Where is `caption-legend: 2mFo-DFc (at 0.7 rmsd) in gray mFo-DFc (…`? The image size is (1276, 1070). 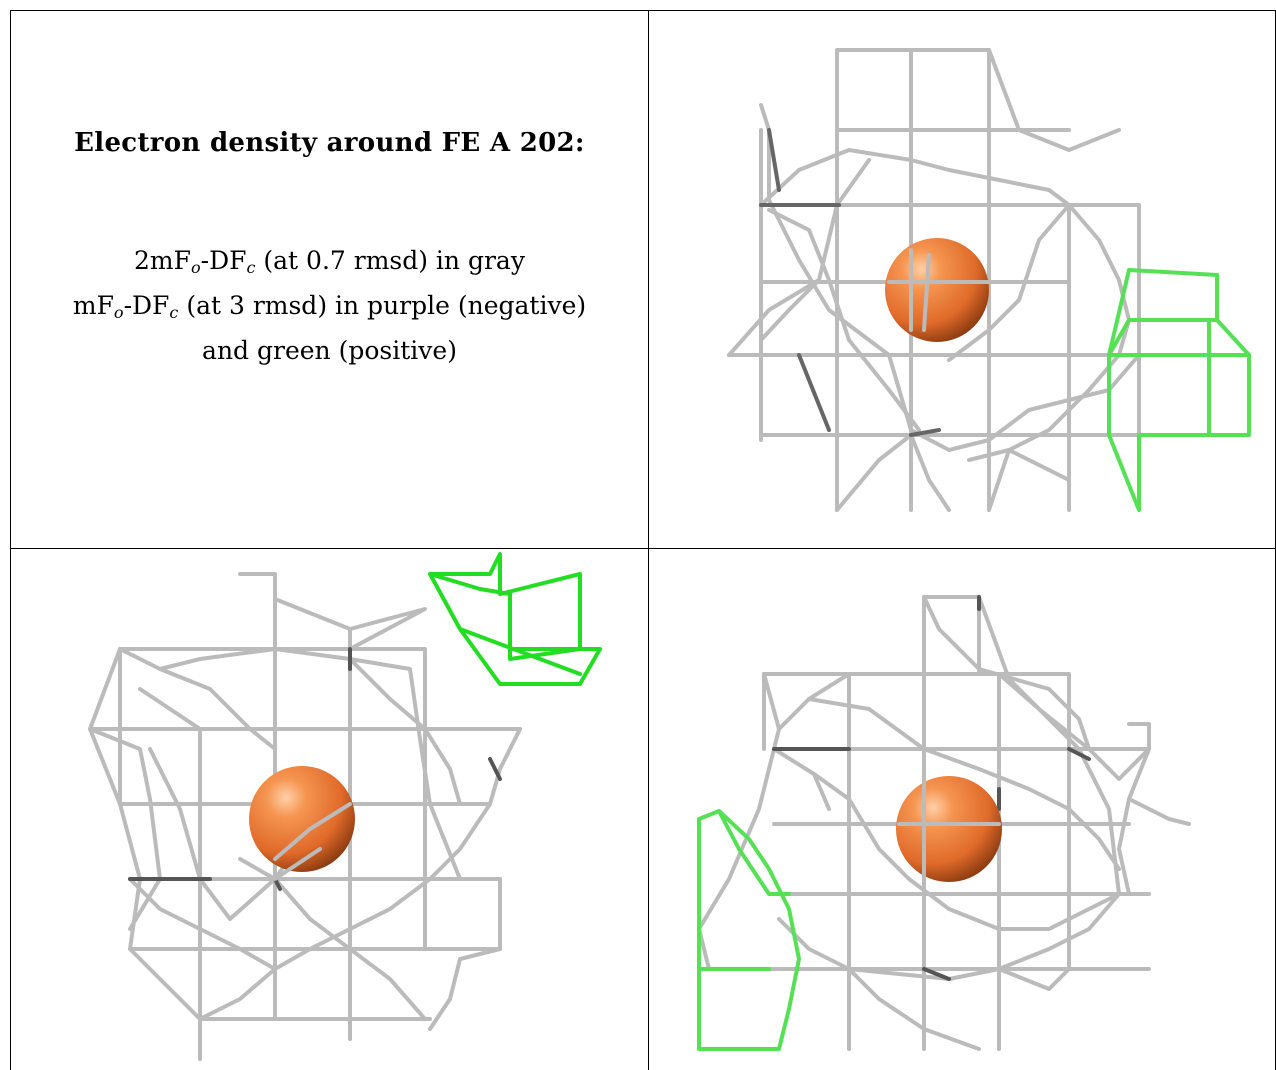 caption-legend: 2mFo-DFc (at 0.7 rmsd) in gray mFo-DFc (… is located at coordinates (329, 306).